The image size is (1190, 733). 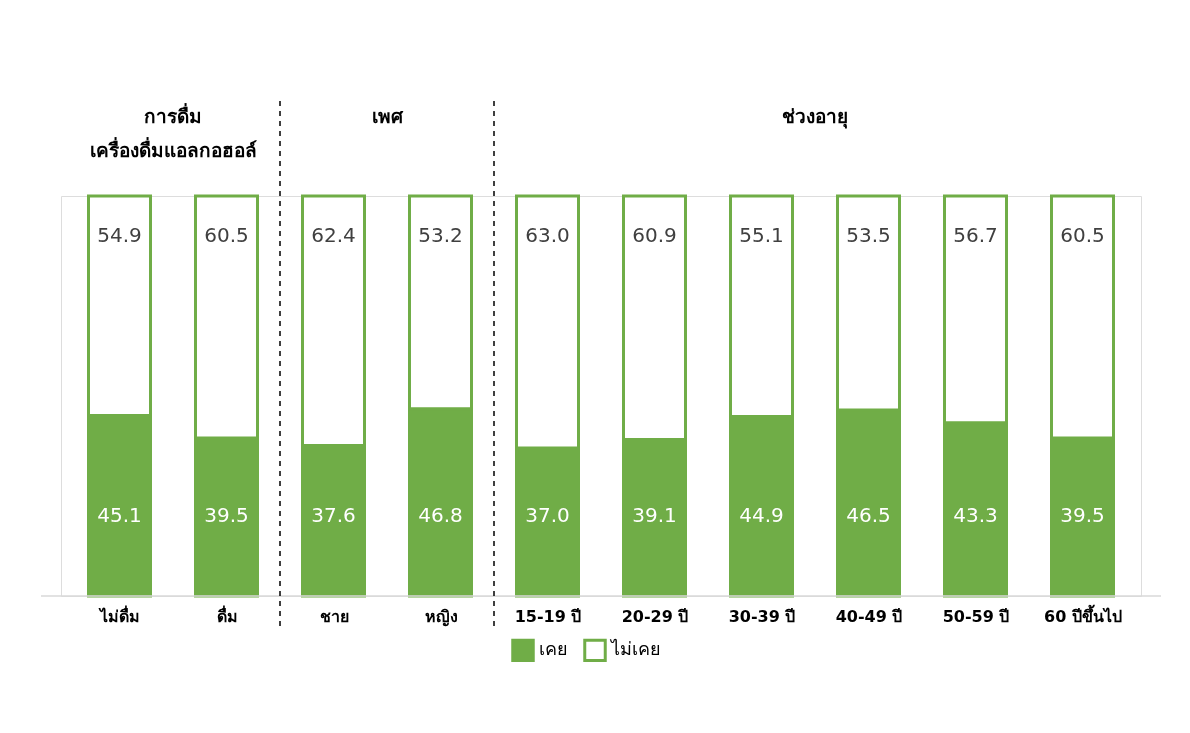 I want to click on data-label: 45.1, so click(x=119, y=515).